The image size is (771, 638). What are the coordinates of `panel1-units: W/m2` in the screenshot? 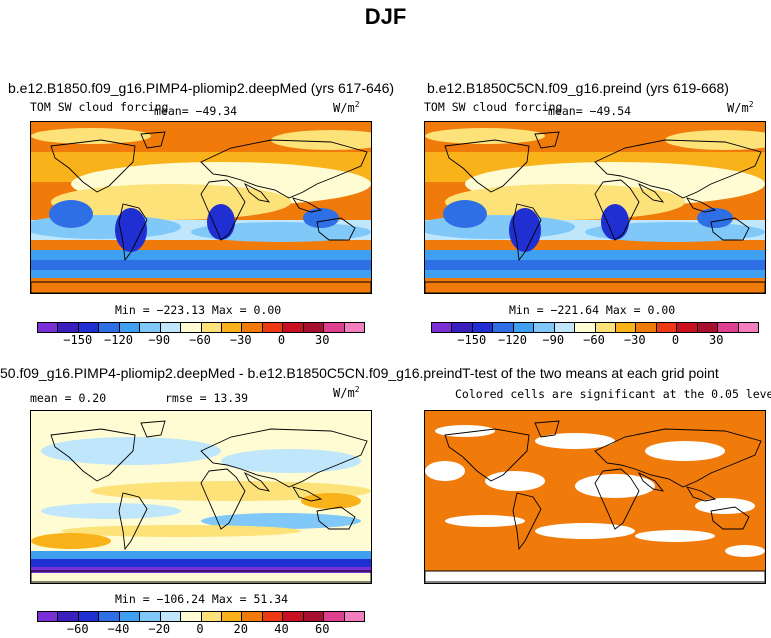 It's located at (346, 107).